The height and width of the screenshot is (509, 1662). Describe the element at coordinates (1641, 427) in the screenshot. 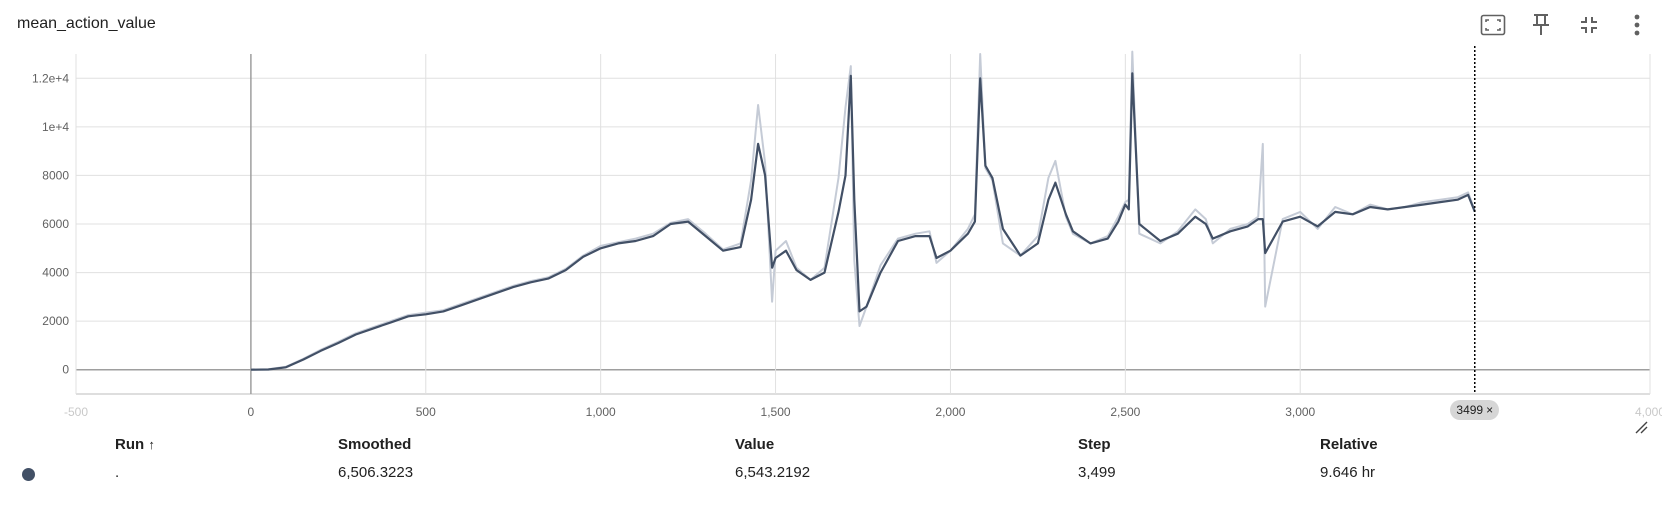

I see `resize-handle-icon` at that location.